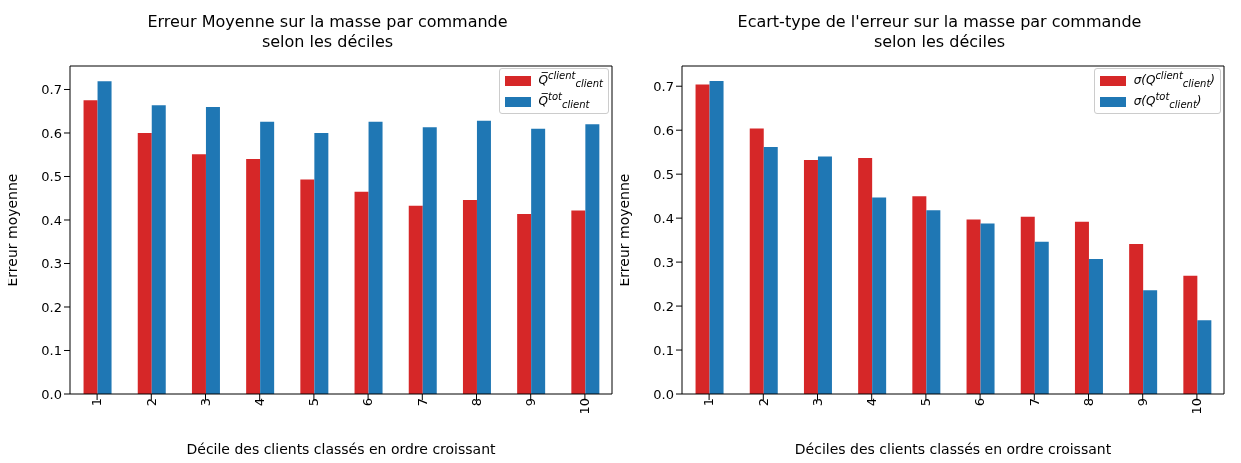  What do you see at coordinates (1174, 80) in the screenshot?
I see `legend-label: σ(Q$^{client}$$_{client}$)` at bounding box center [1174, 80].